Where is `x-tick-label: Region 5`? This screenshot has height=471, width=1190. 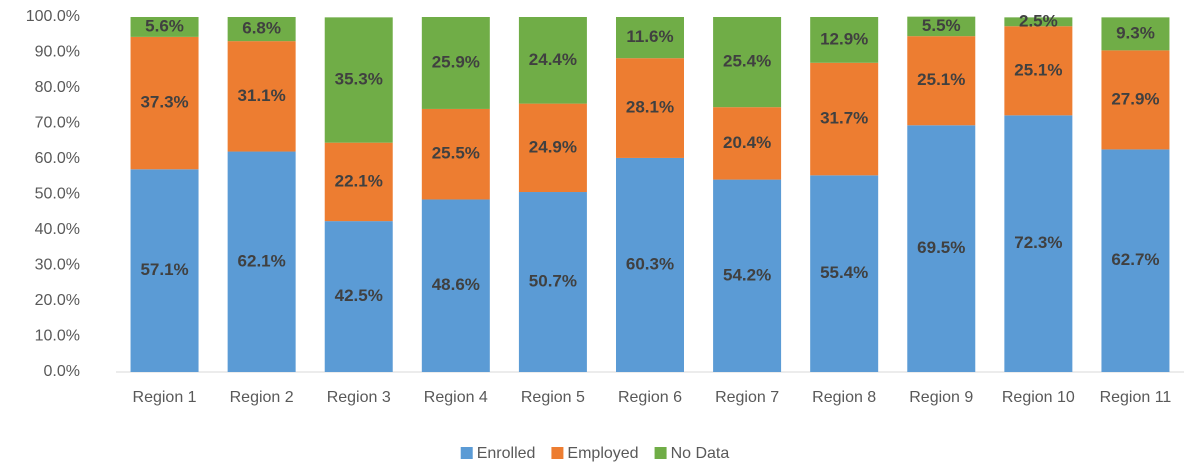
x-tick-label: Region 5 is located at coordinates (553, 397).